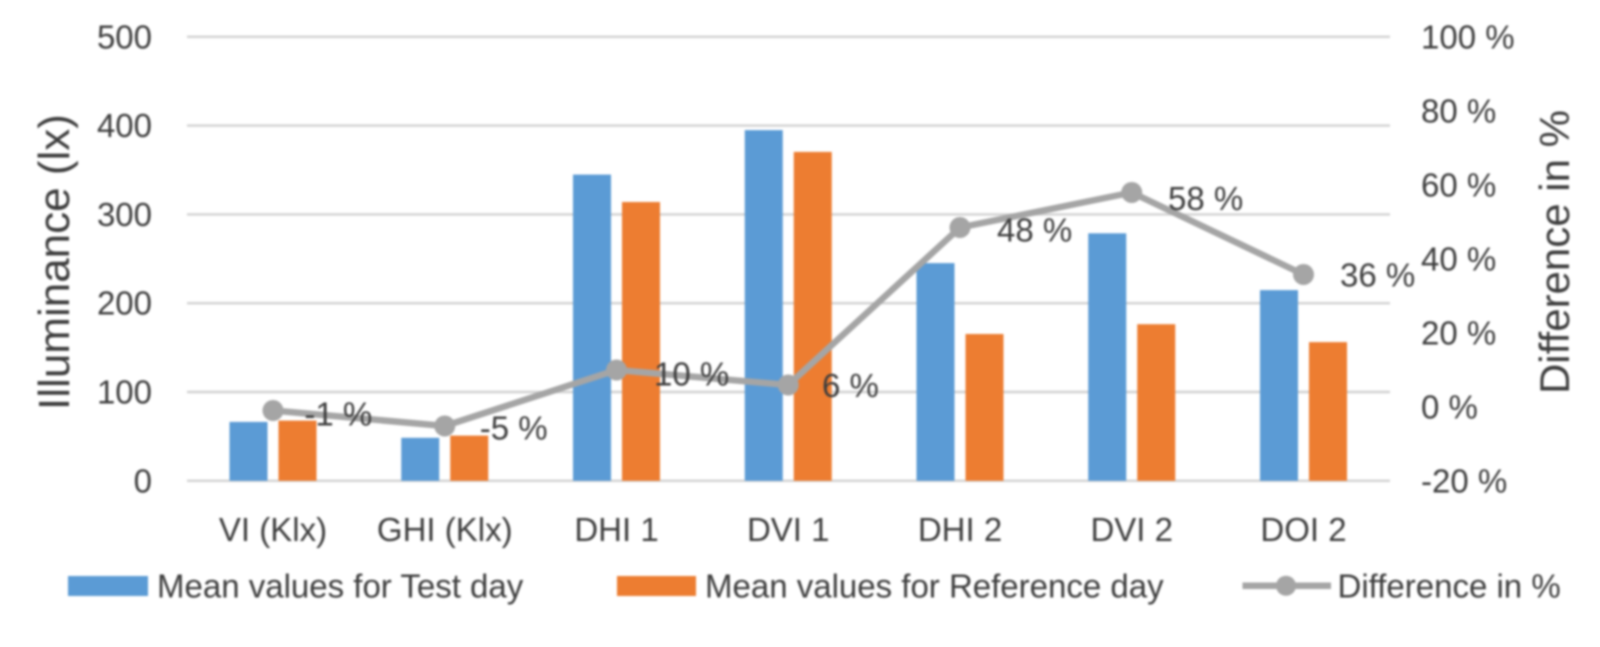  I want to click on svg-text: 60 %, so click(1458, 185).